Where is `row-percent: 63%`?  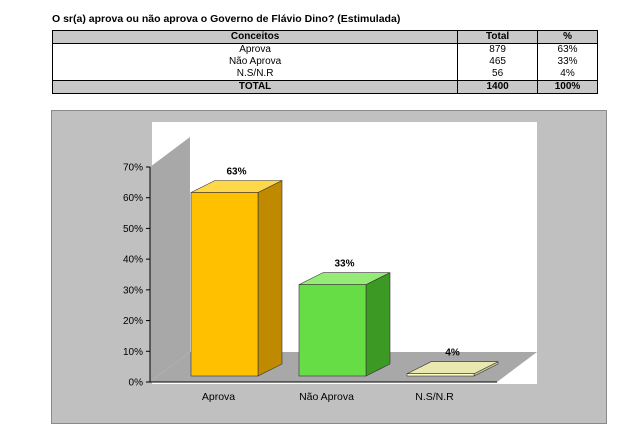 row-percent: 63% is located at coordinates (567, 49).